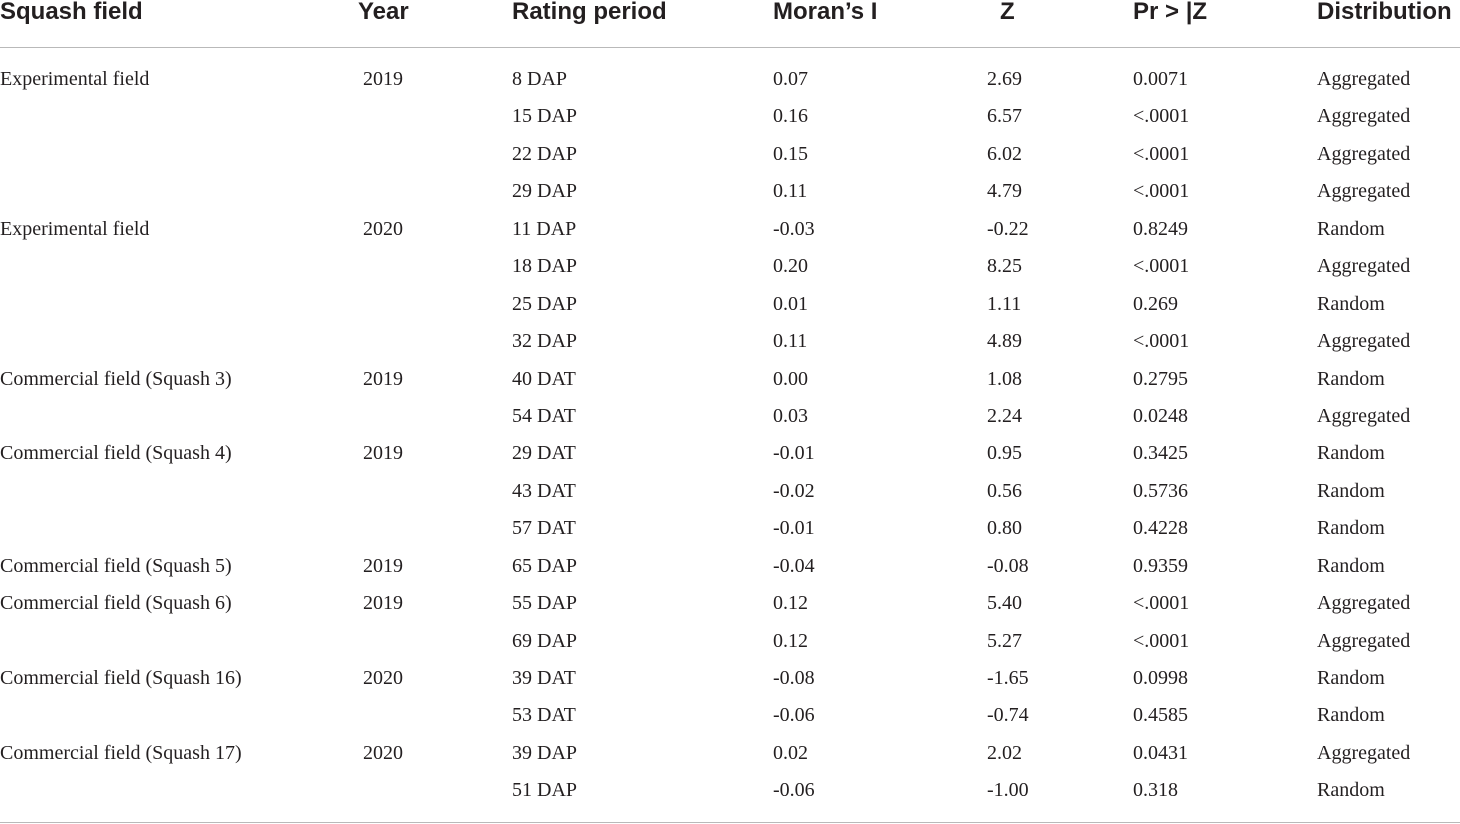 The height and width of the screenshot is (824, 1460). I want to click on cell-squash-field: Experimental field, so click(75, 228).